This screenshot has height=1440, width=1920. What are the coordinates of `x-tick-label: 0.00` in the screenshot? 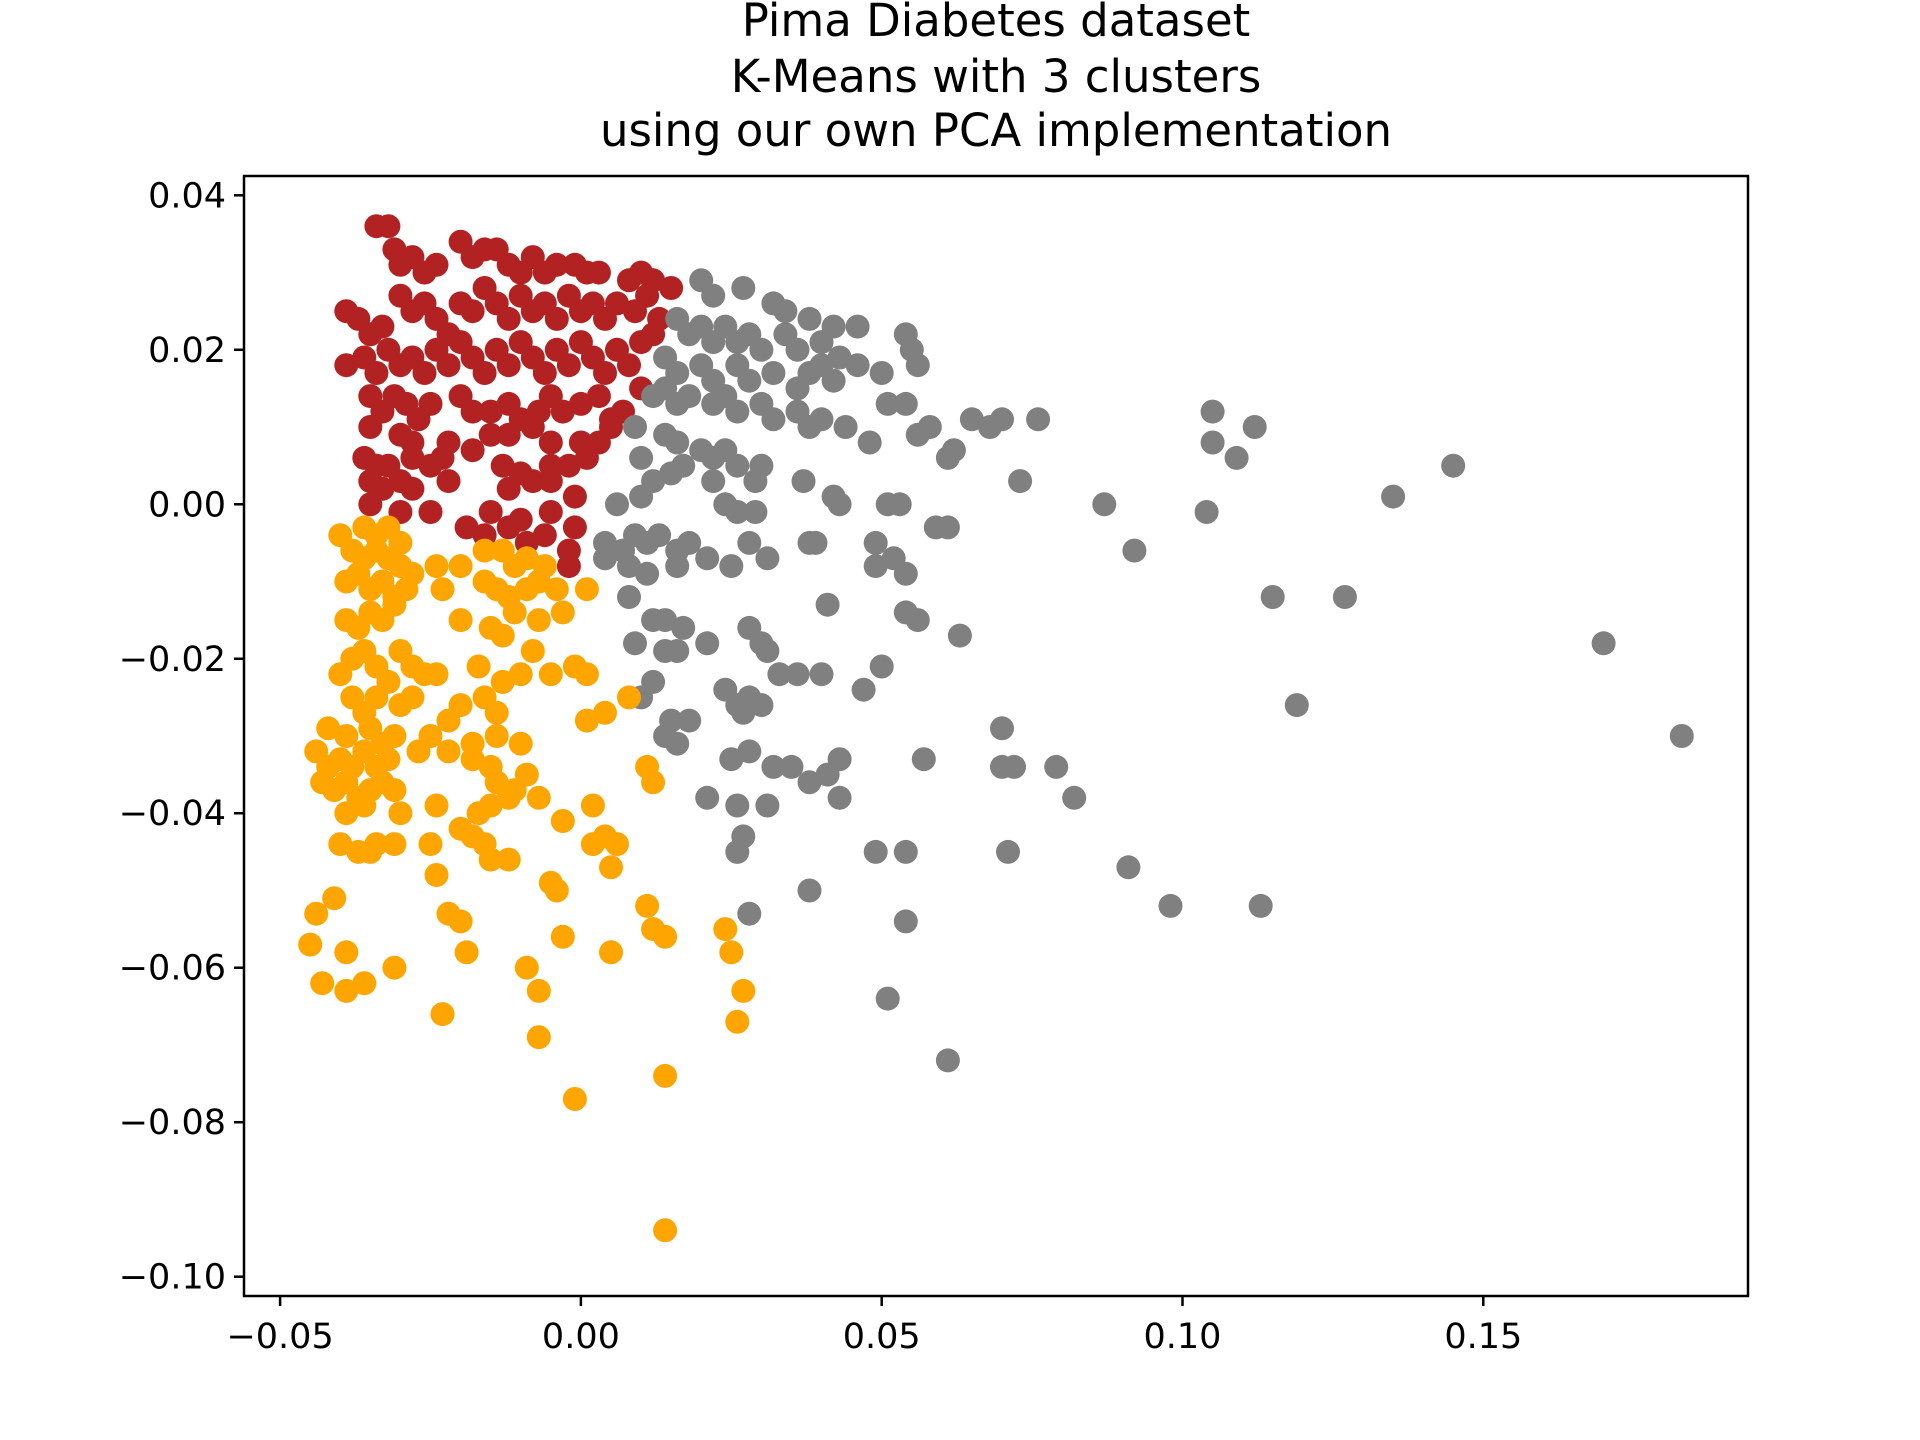 It's located at (581, 1337).